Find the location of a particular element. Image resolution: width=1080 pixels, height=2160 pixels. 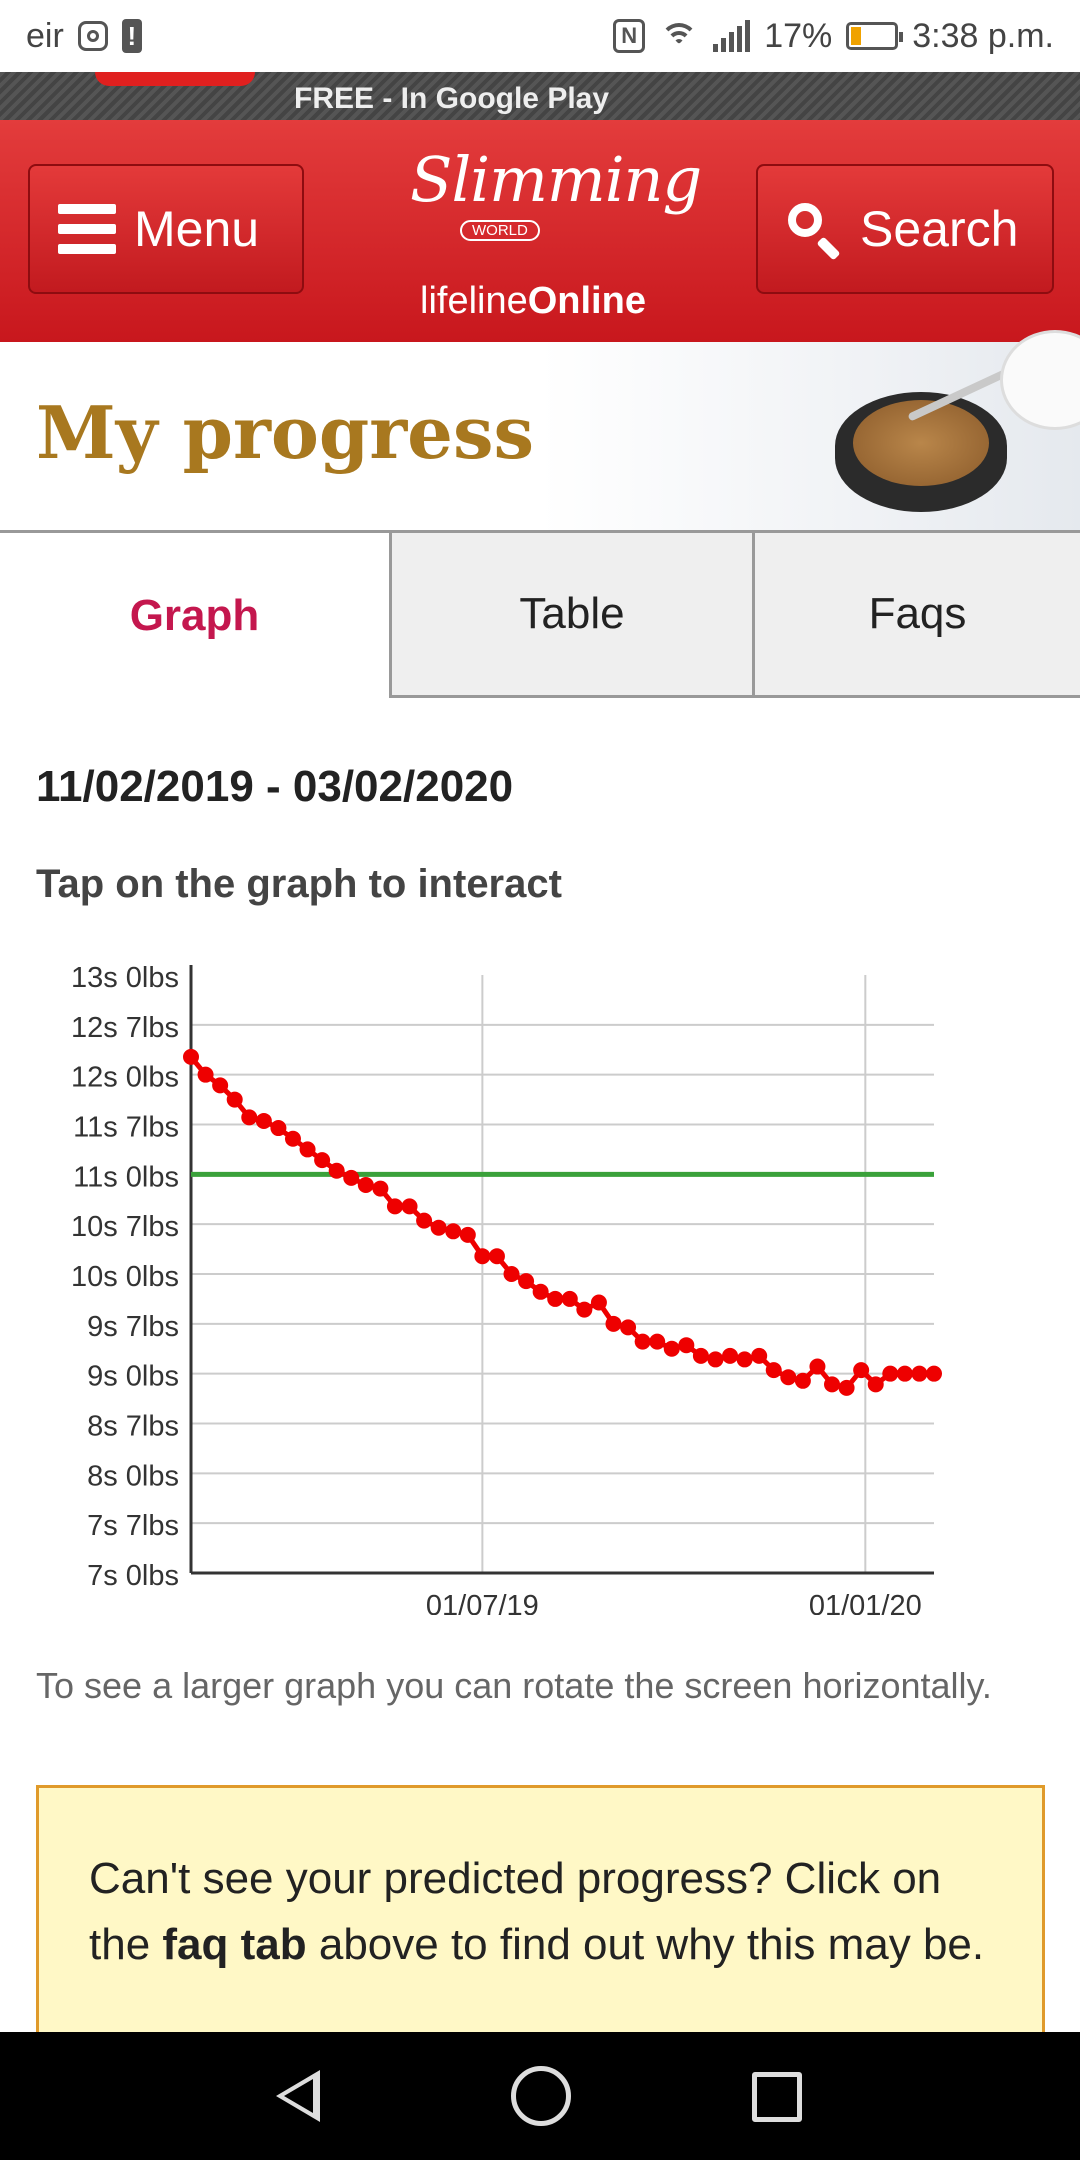

graph-instruction: Tap on the graph to interact is located at coordinates (299, 884).